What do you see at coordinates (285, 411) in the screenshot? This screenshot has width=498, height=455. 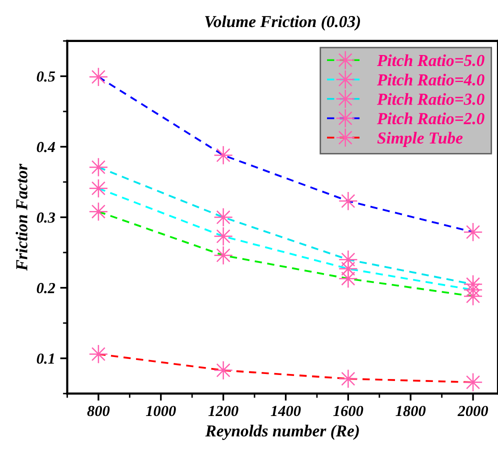 I see `x-tick-label: 1400` at bounding box center [285, 411].